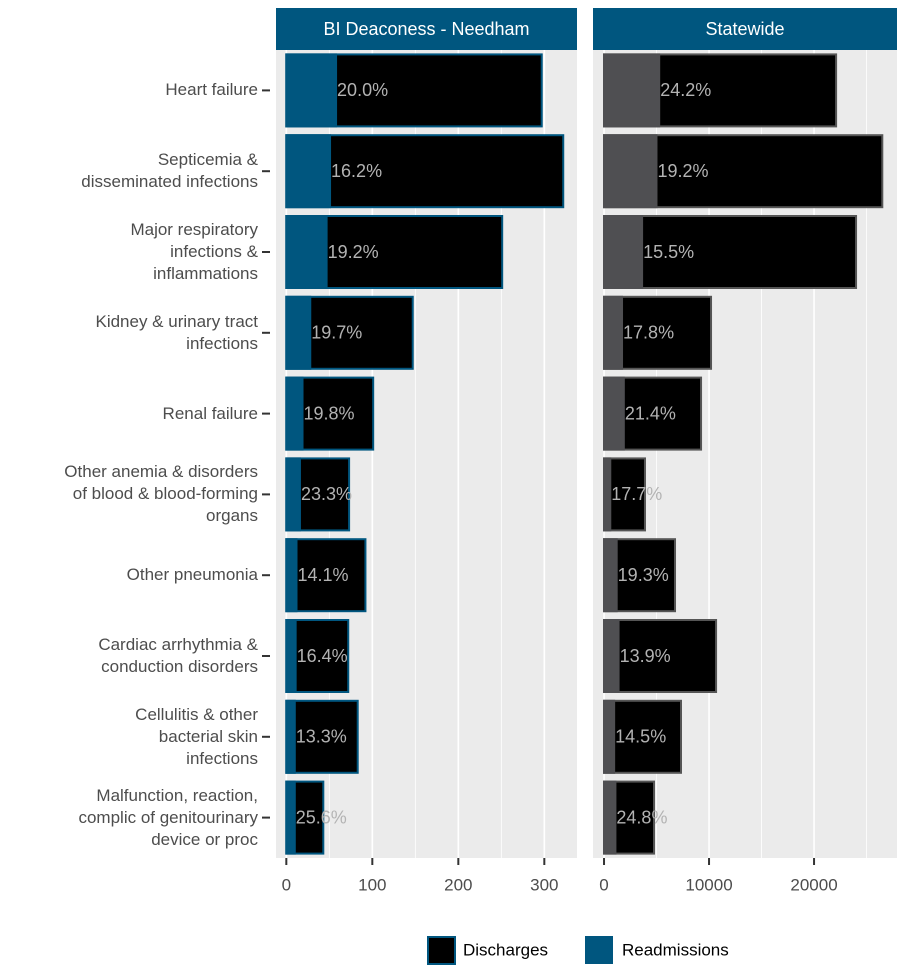 The height and width of the screenshot is (965, 897). I want to click on rate-label: 17.8%, so click(648, 333).